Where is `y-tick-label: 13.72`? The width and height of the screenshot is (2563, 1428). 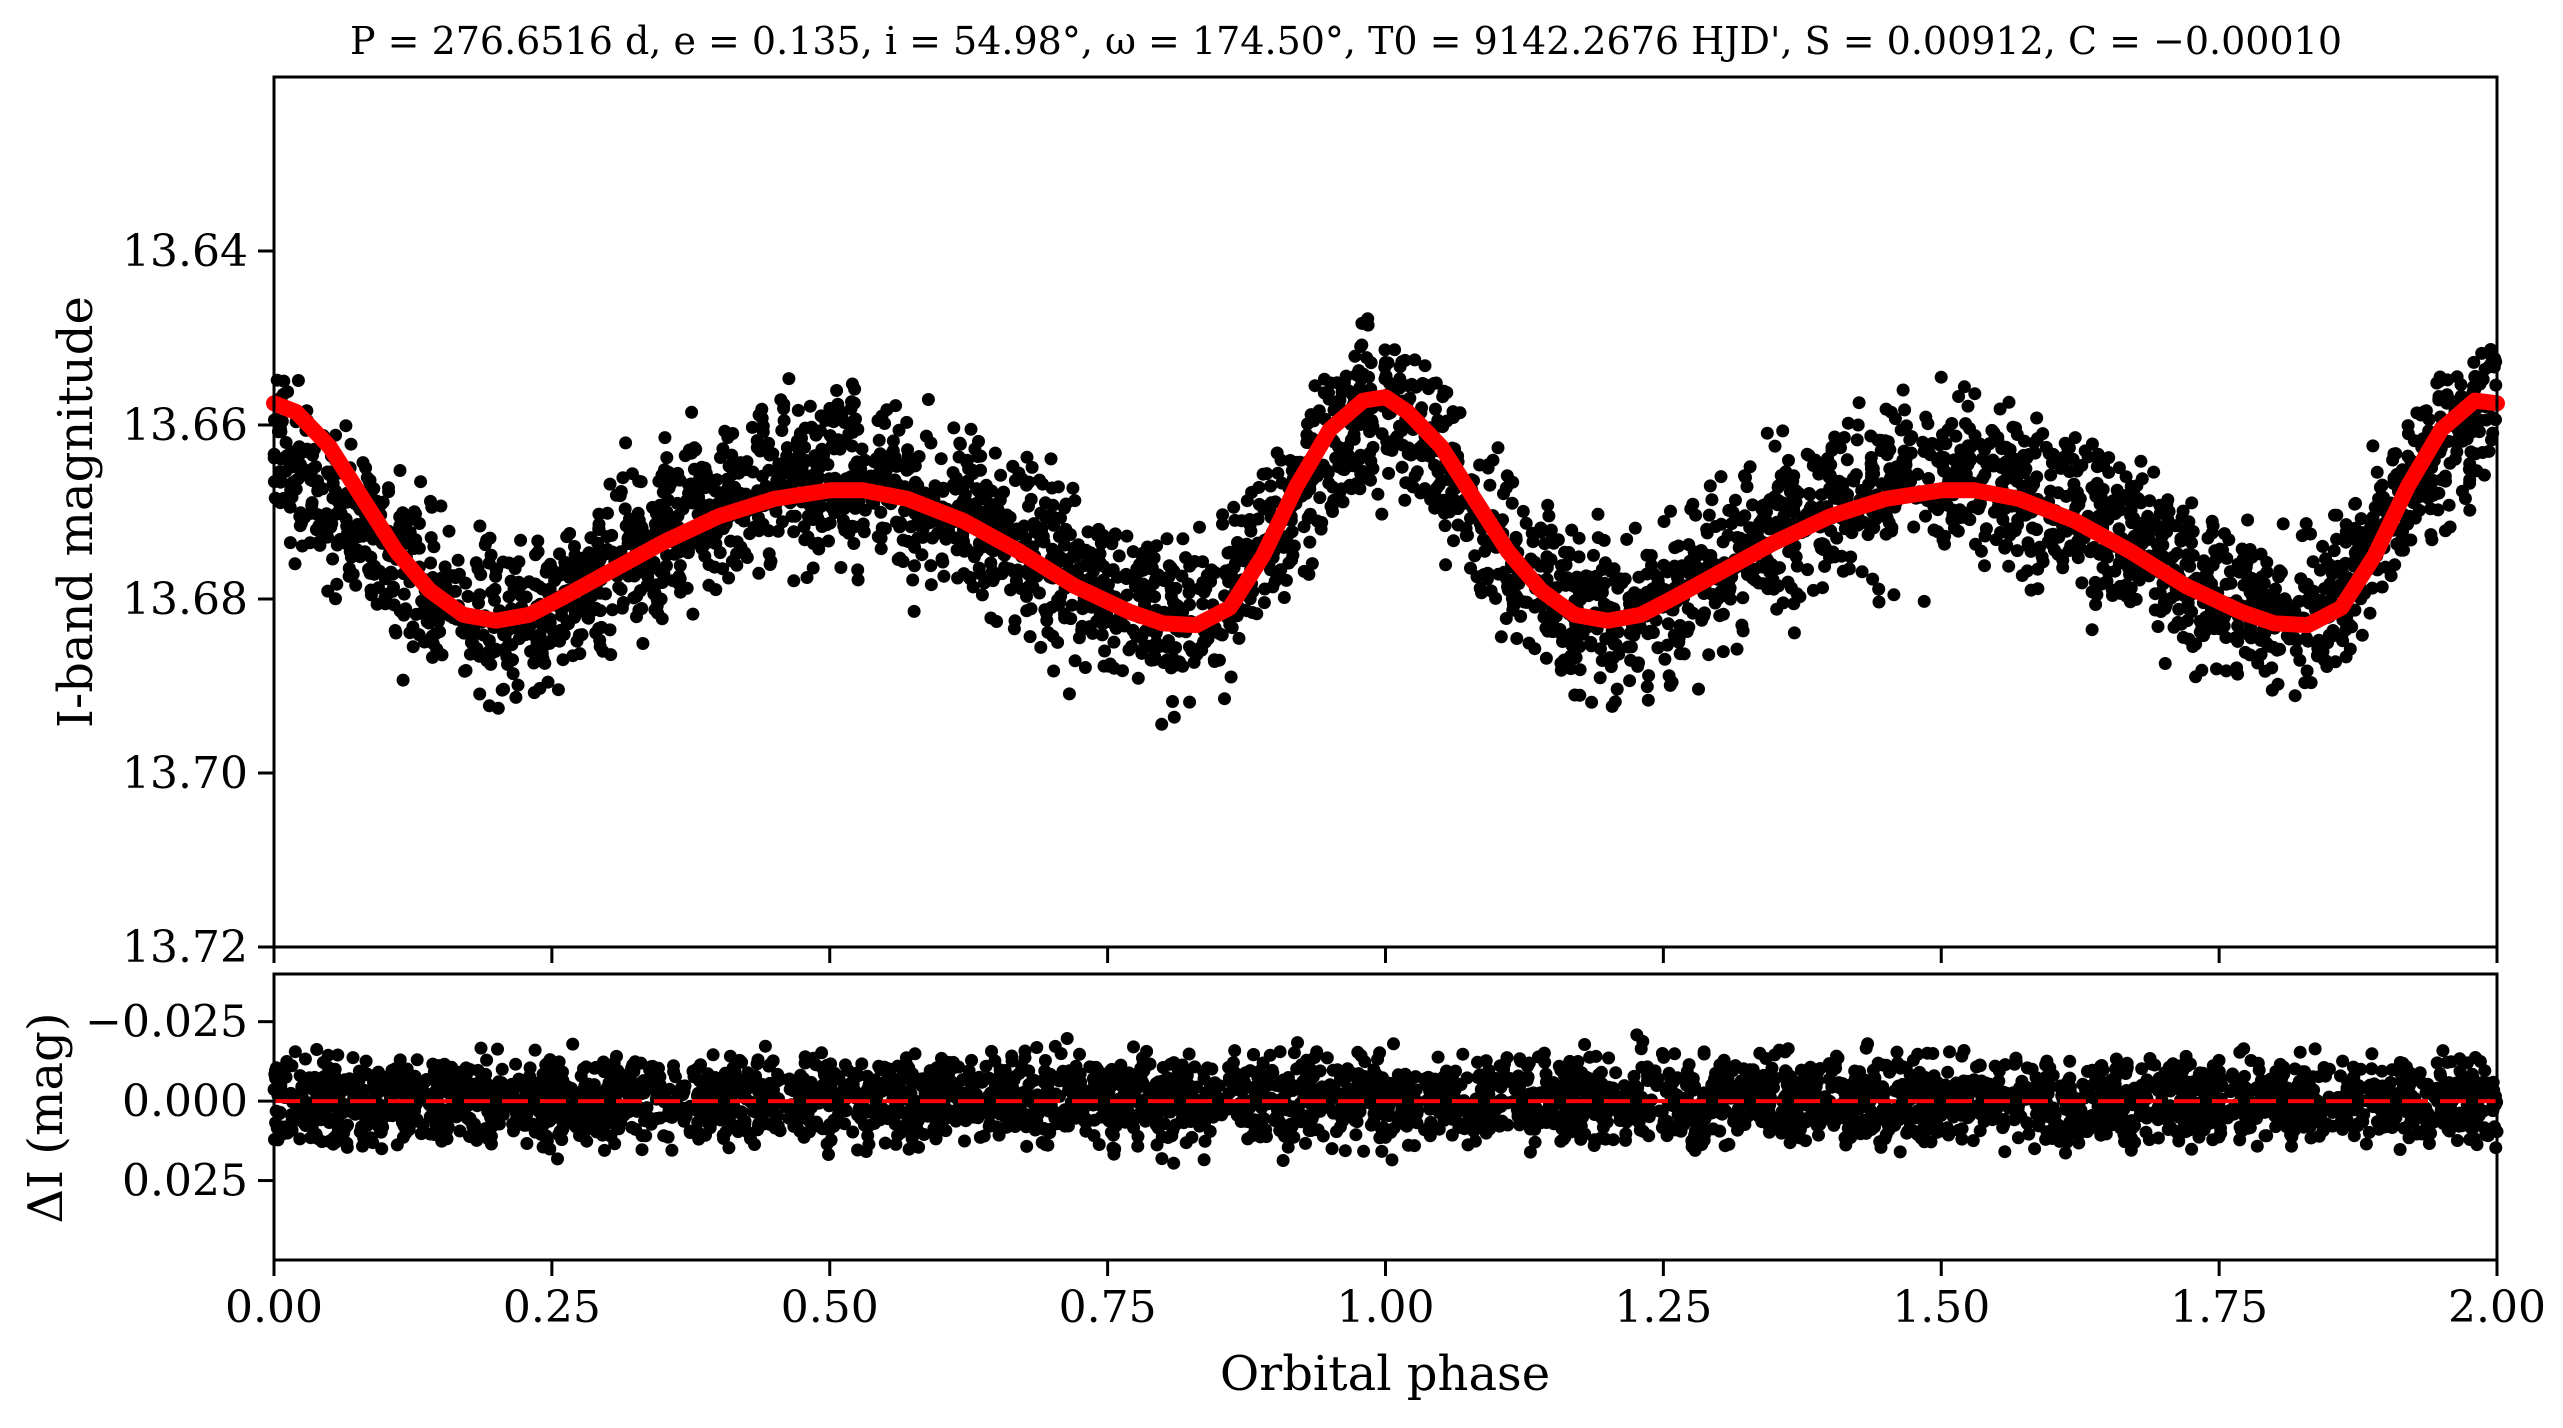 y-tick-label: 13.72 is located at coordinates (185, 947).